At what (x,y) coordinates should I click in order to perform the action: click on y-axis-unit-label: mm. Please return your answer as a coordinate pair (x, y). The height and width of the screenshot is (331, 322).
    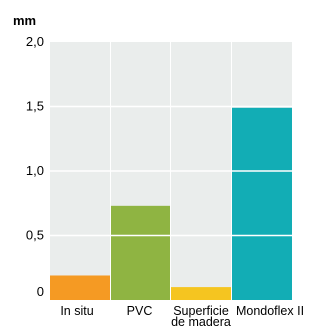
    Looking at the image, I should click on (24, 20).